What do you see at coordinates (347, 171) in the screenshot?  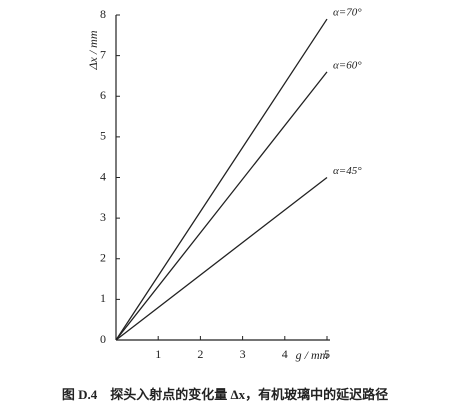 I see `series-label: α=45°` at bounding box center [347, 171].